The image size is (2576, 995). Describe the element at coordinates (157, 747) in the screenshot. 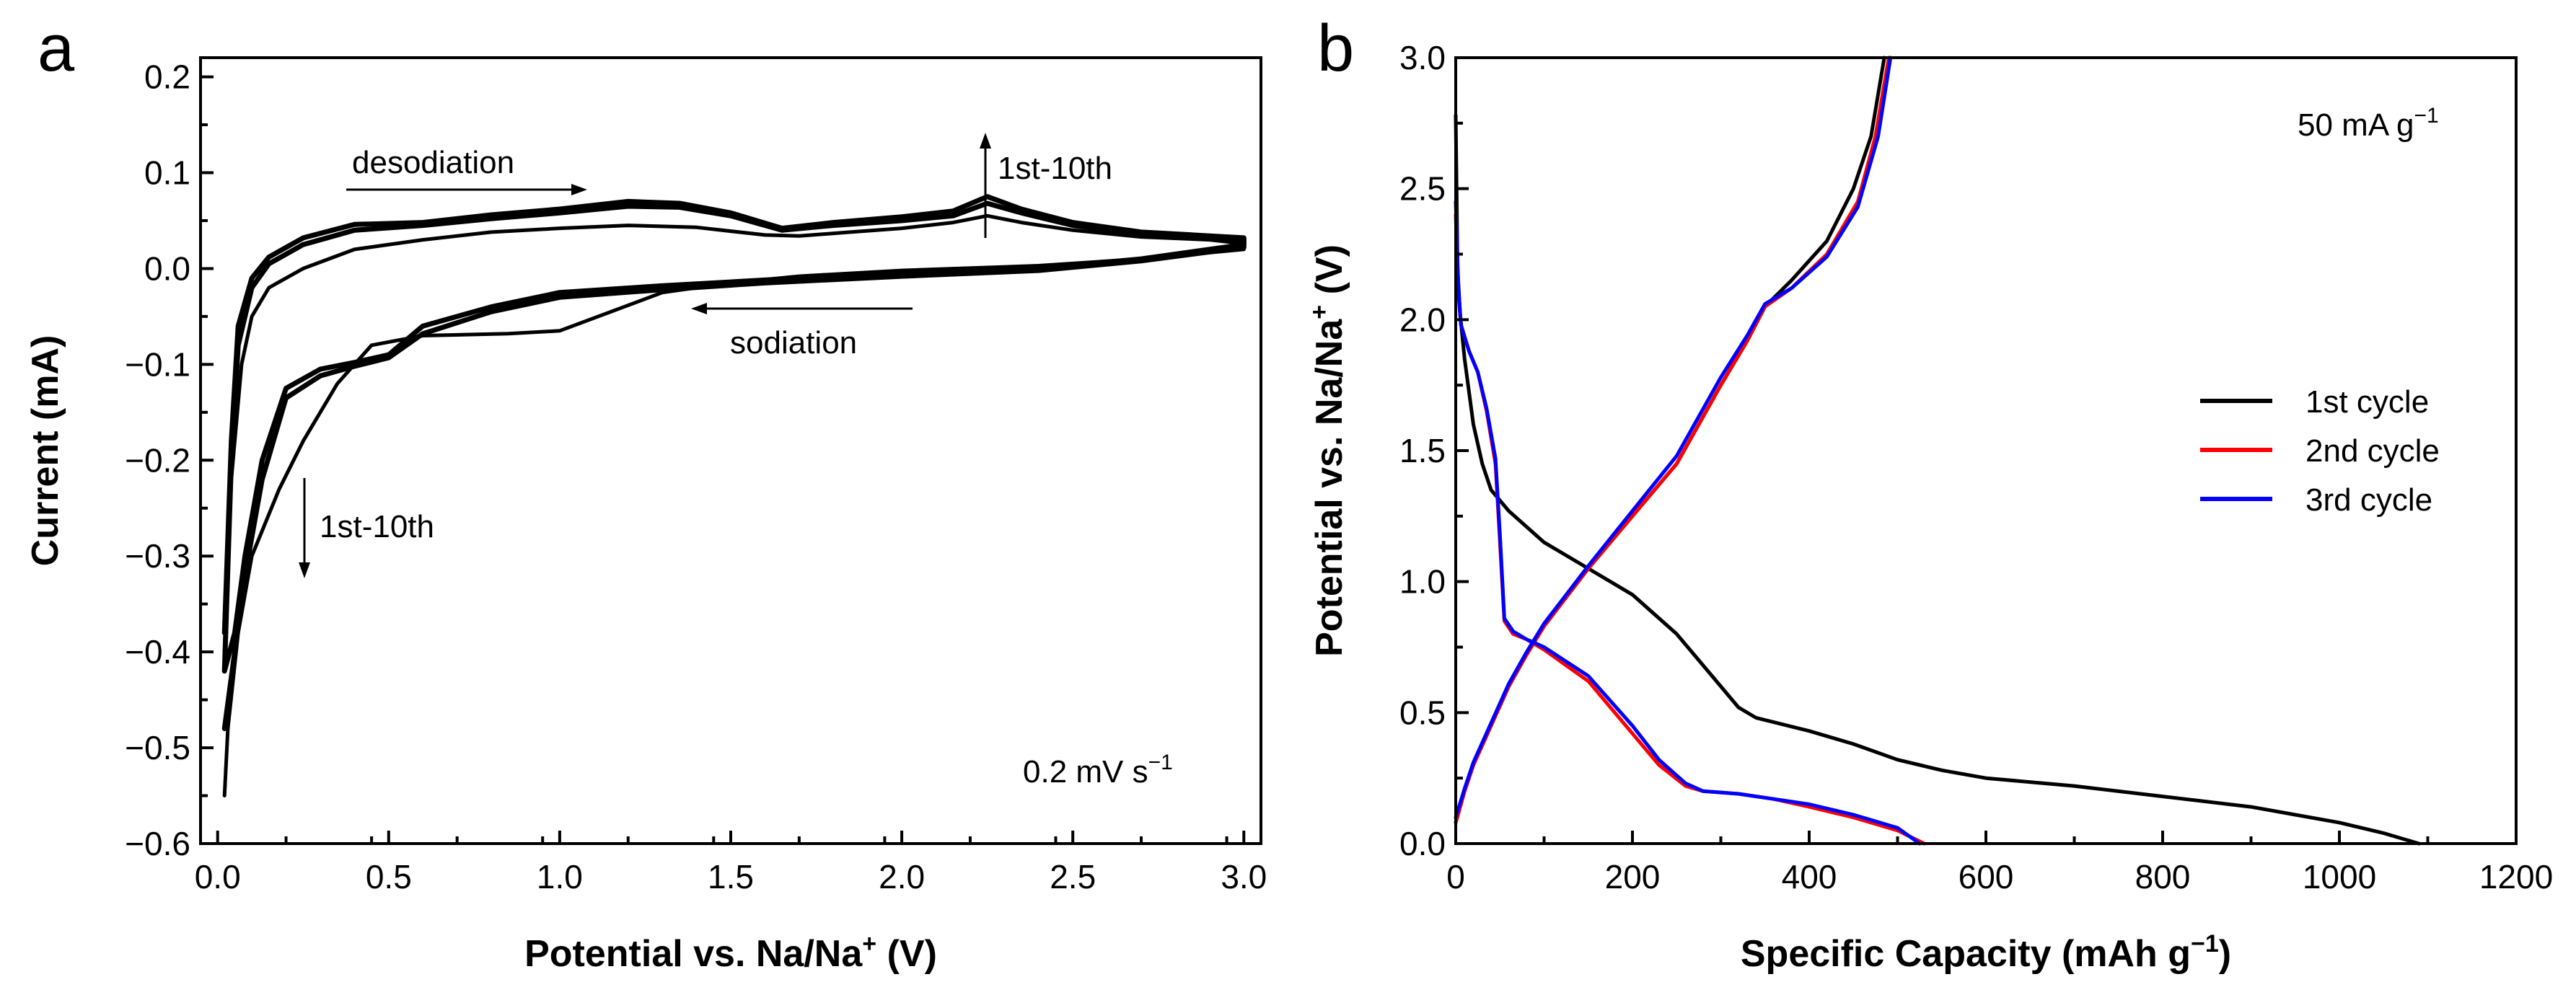

I see `a-y-tick-label: −0.5` at that location.